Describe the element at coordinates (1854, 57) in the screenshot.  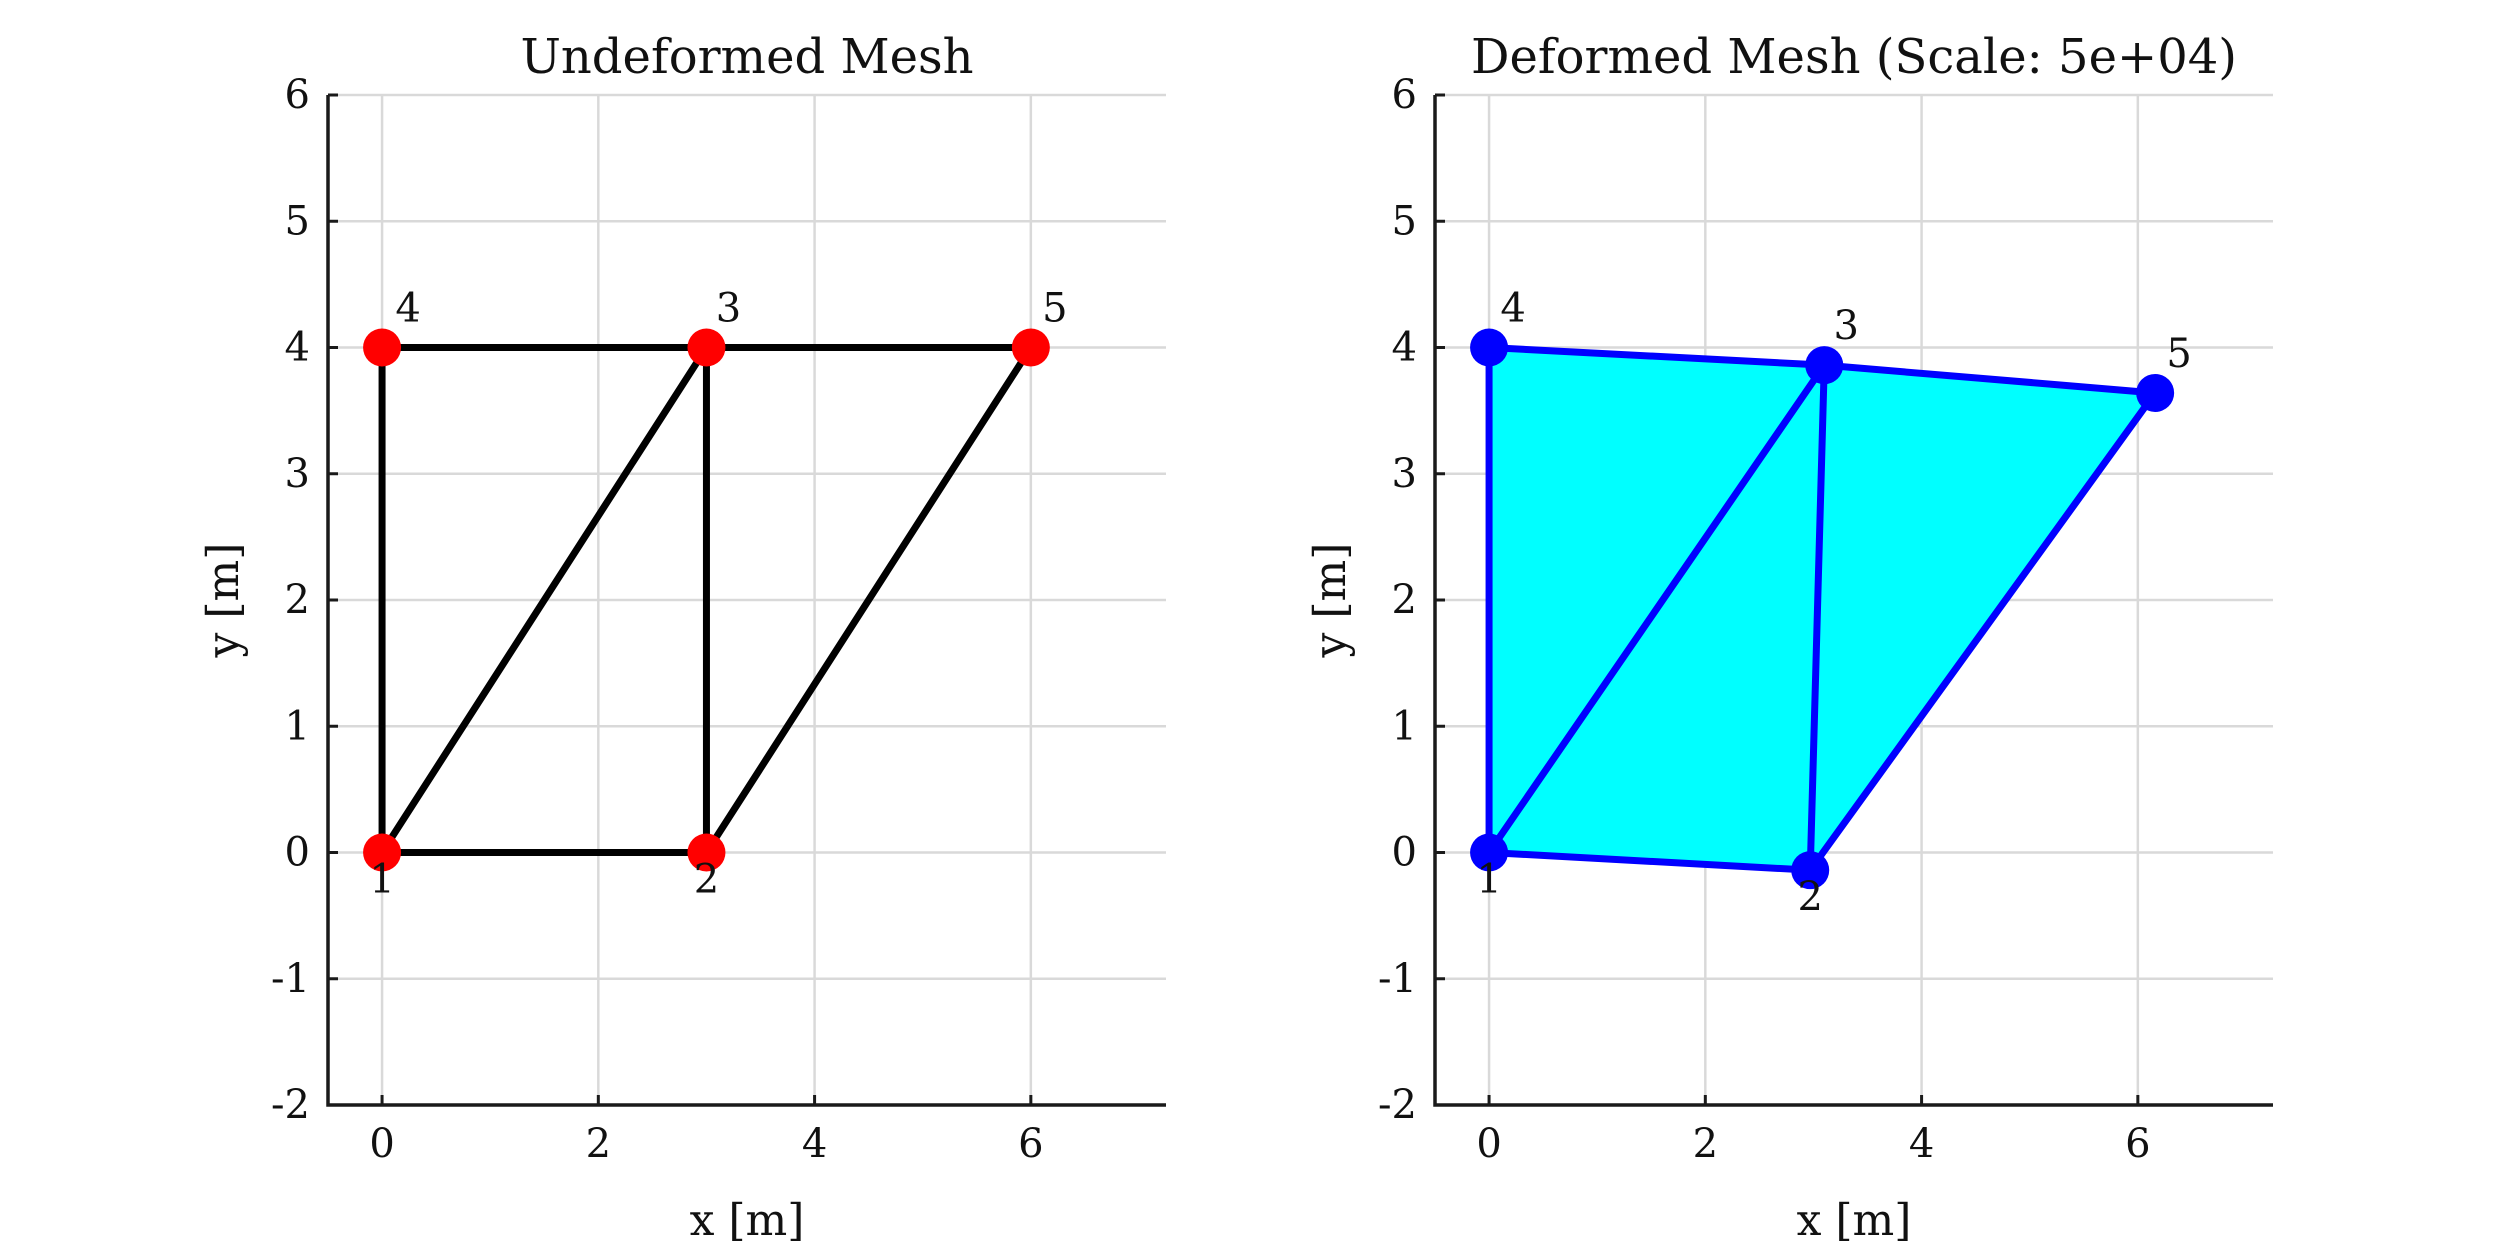
I see `chart-title: Deformed Mesh (Scale: 5e+04)` at that location.